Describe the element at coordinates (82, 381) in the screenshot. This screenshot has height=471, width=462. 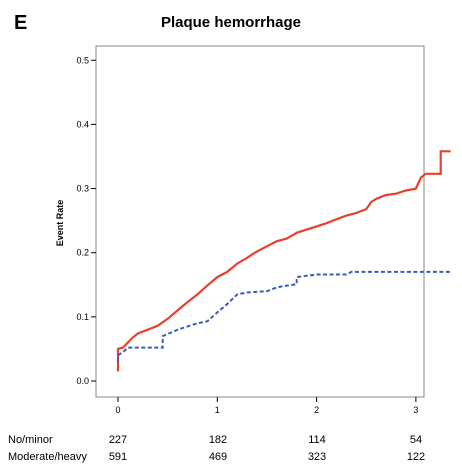
I see `y-tick-label: 0.0` at that location.